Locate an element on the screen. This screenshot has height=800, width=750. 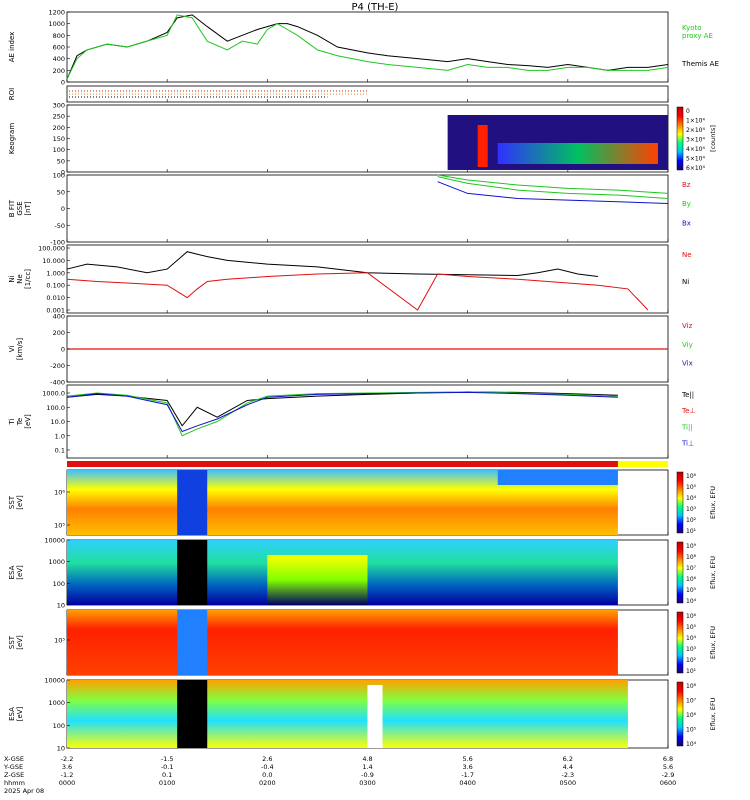
esa-i-gap is located at coordinates (192, 714).